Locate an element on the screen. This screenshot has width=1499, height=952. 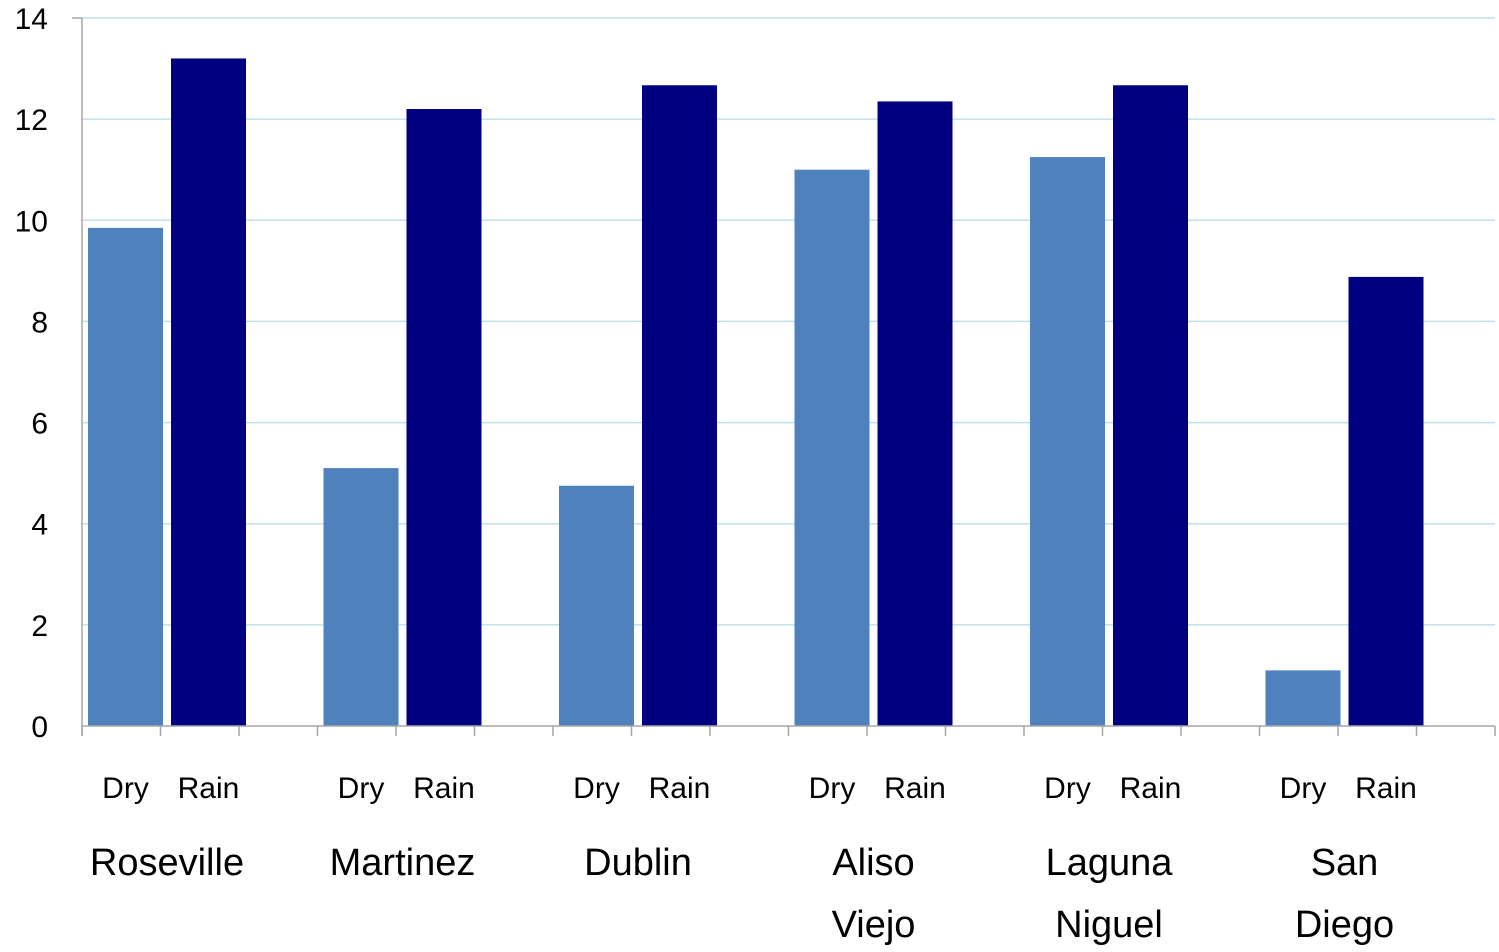
category-label: Viejo is located at coordinates (874, 925).